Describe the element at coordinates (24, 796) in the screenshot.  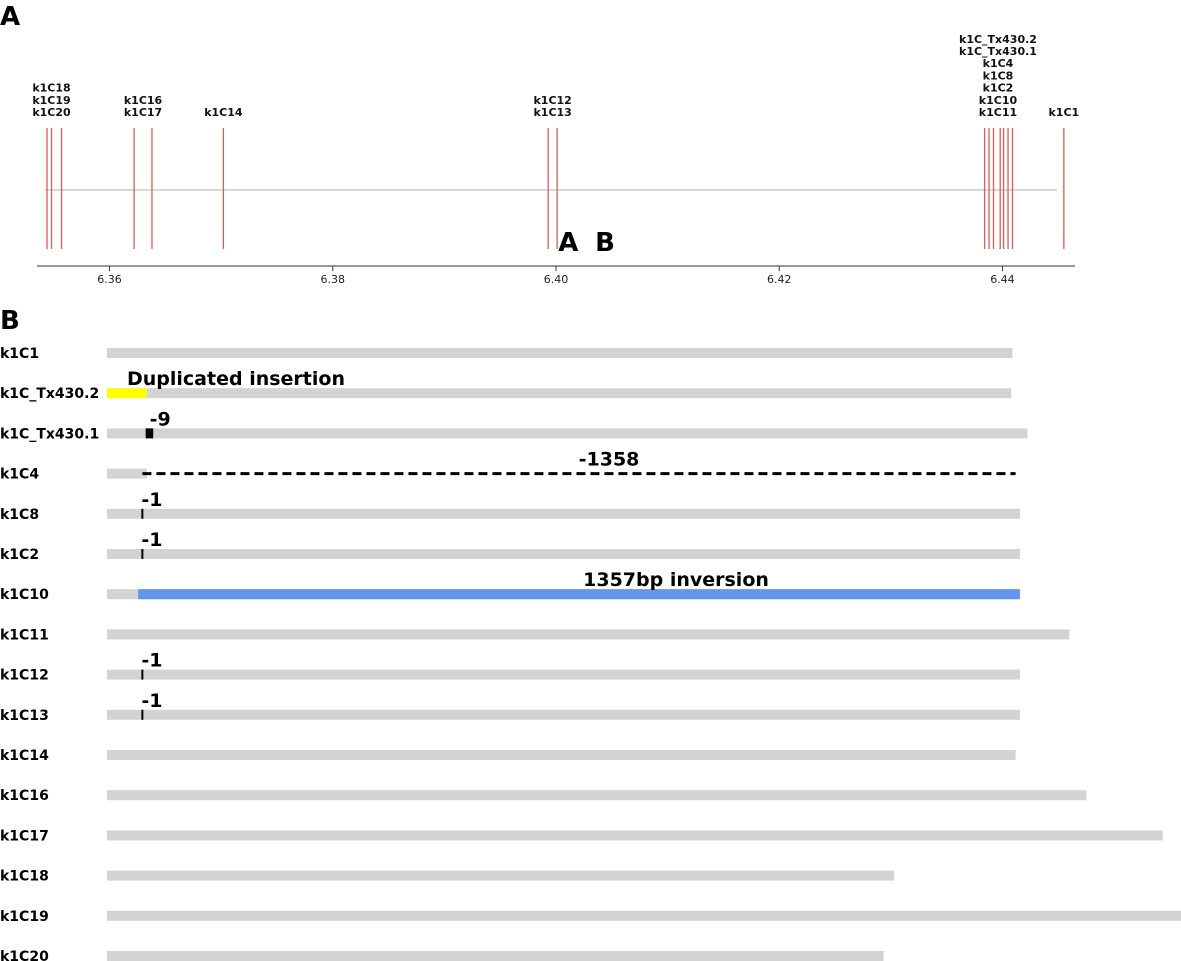
I see `row-label: k1C16` at that location.